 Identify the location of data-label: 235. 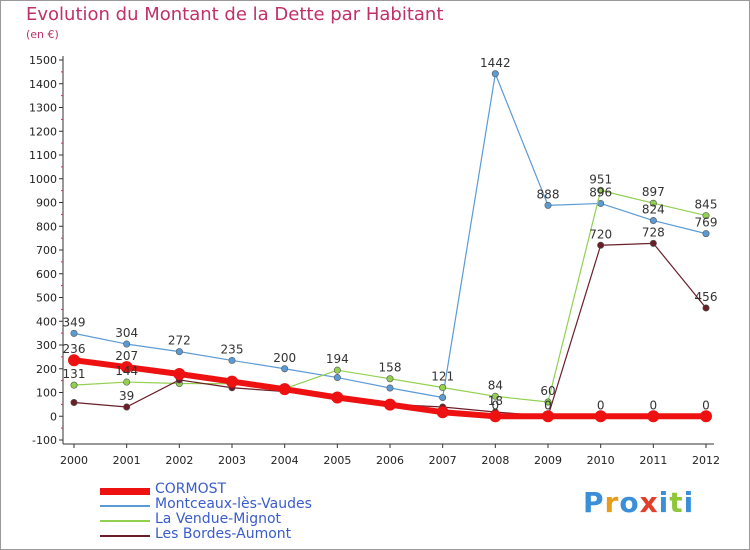
(232, 349).